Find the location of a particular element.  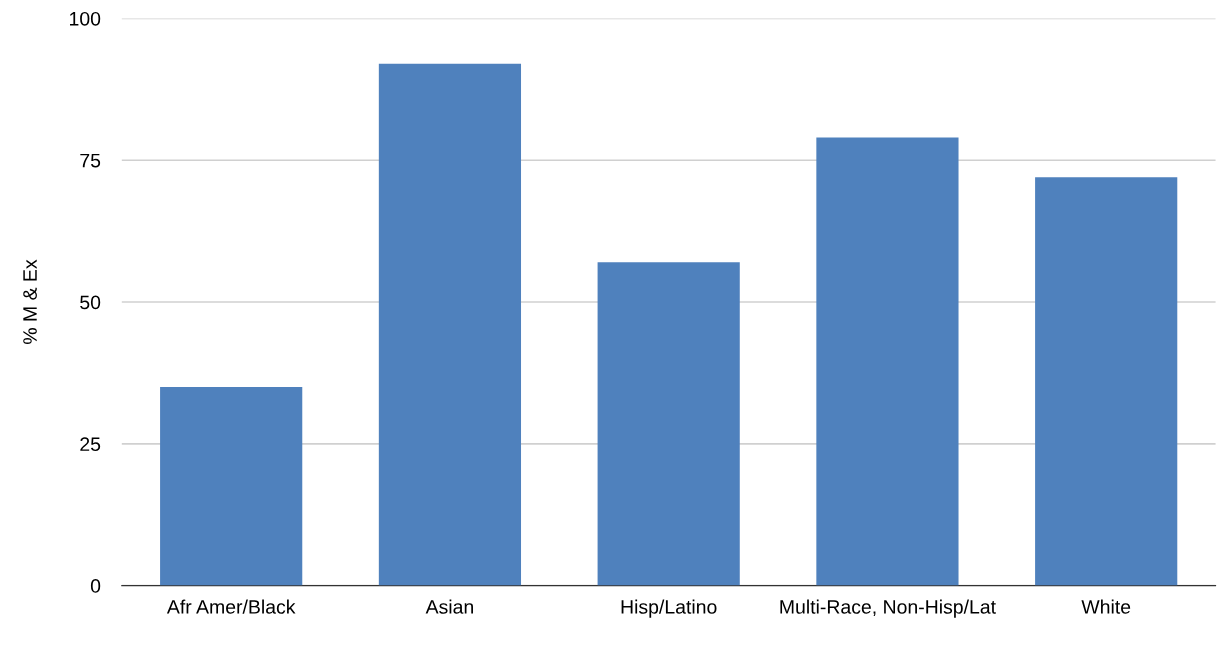

x-tick-label: Hisp/Latino is located at coordinates (669, 608).